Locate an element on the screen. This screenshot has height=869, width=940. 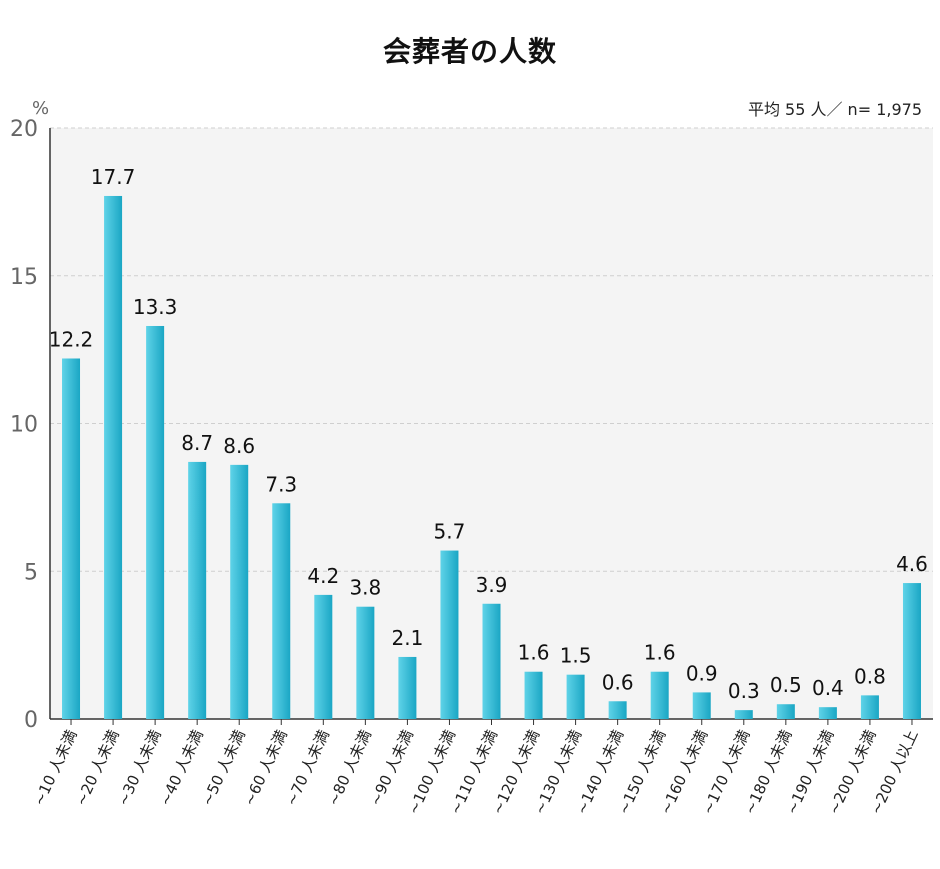
data-label: 4.6 is located at coordinates (912, 564).